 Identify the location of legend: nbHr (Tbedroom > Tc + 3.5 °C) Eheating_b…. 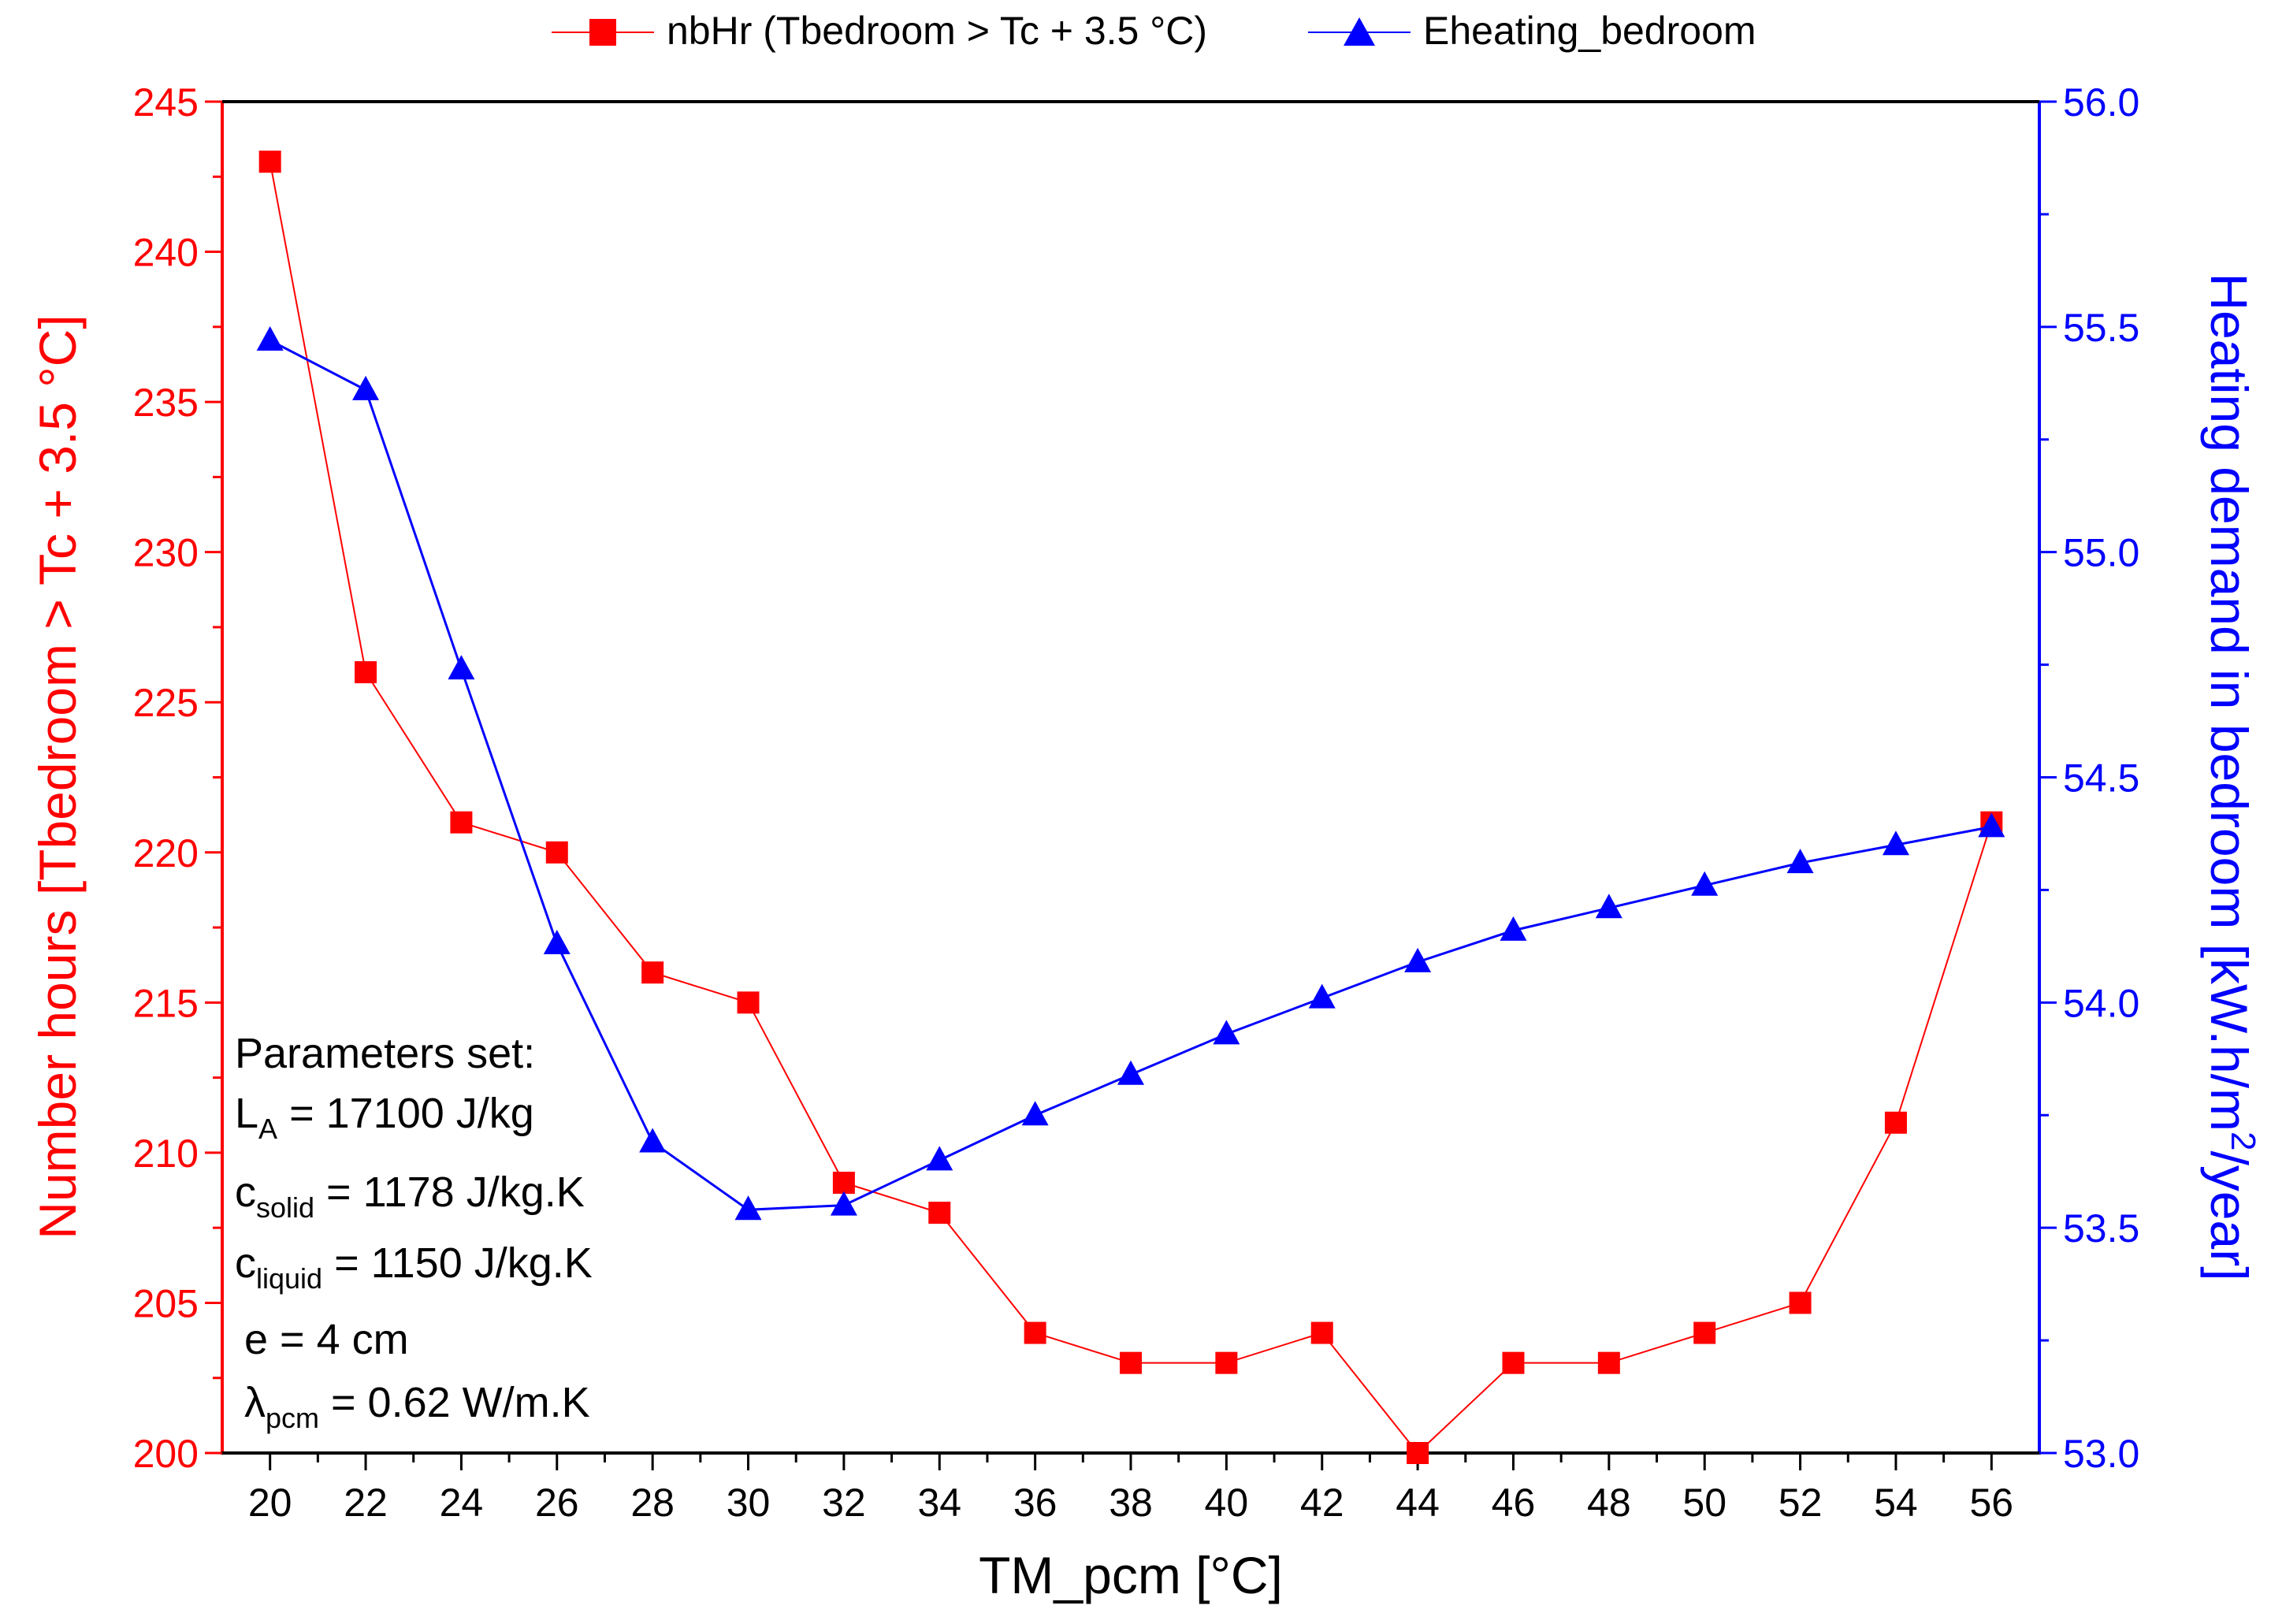
(1154, 31).